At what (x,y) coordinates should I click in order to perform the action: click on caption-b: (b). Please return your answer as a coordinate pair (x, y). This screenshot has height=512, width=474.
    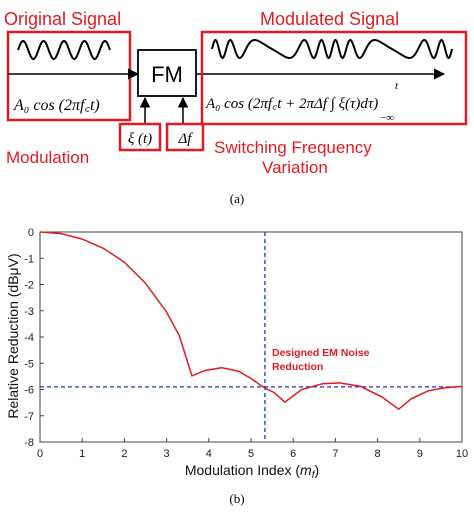
    Looking at the image, I should click on (236, 498).